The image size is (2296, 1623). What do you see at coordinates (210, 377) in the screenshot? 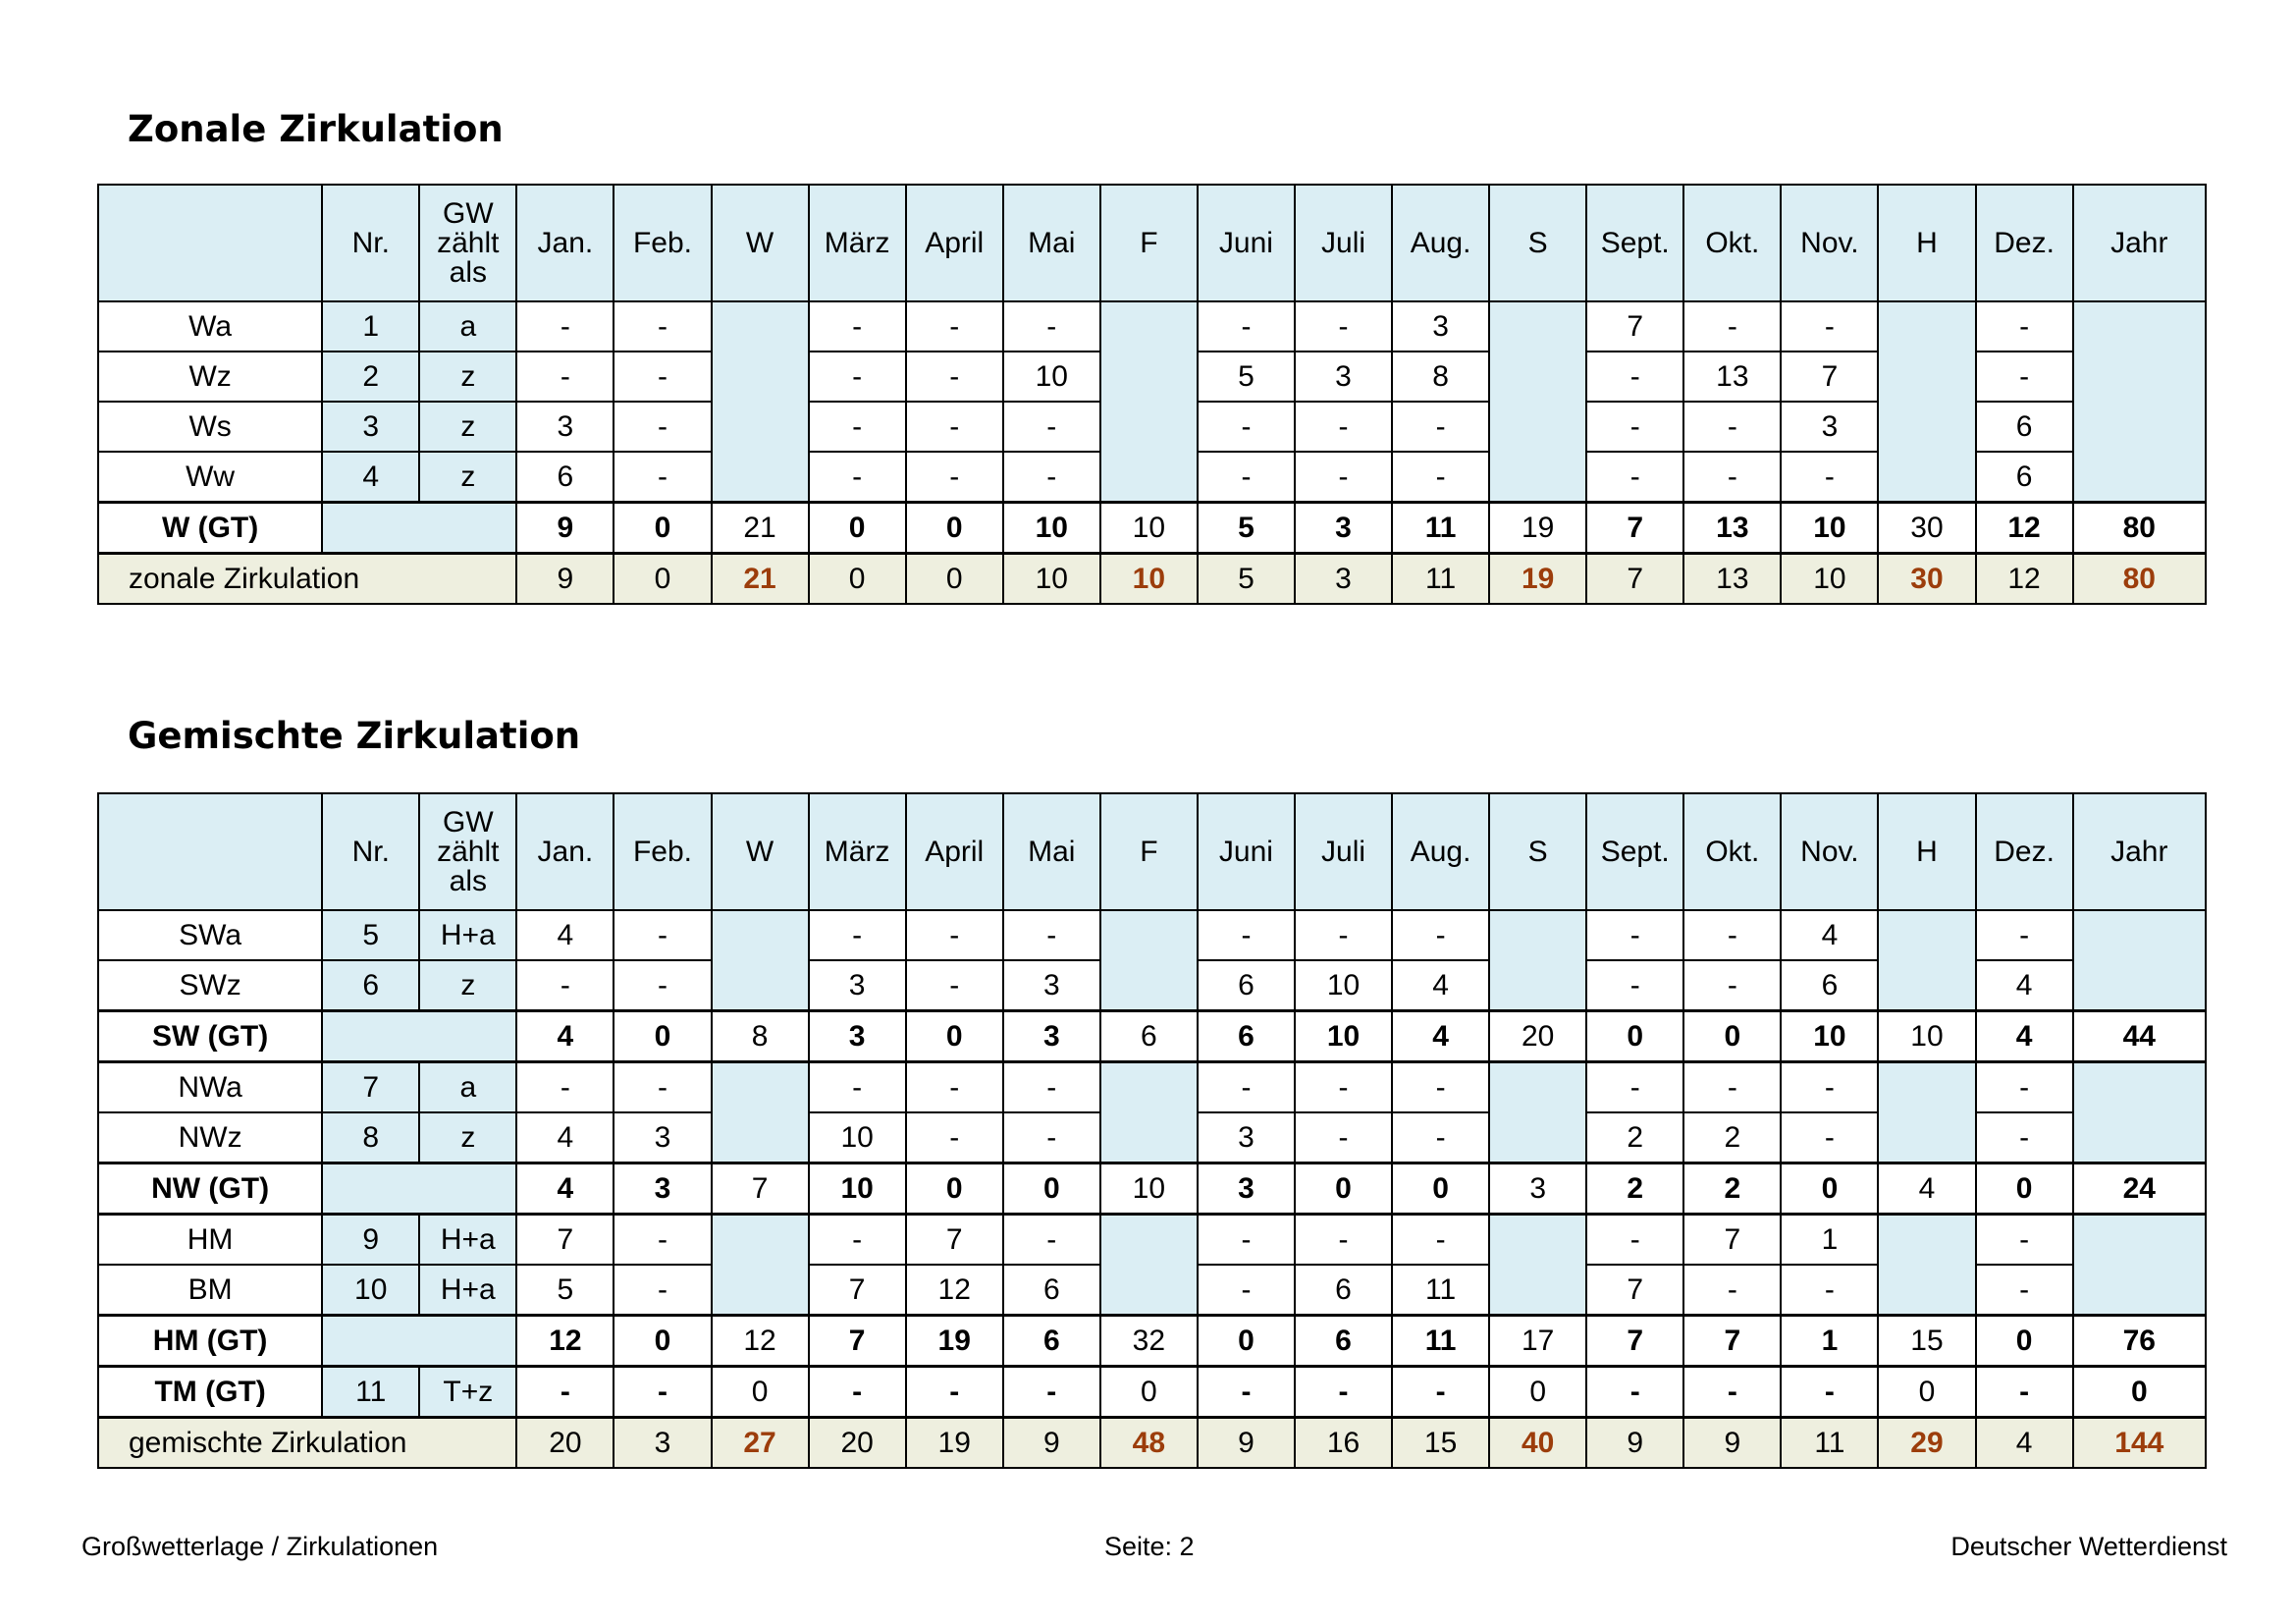
I see `row-label: Wz` at bounding box center [210, 377].